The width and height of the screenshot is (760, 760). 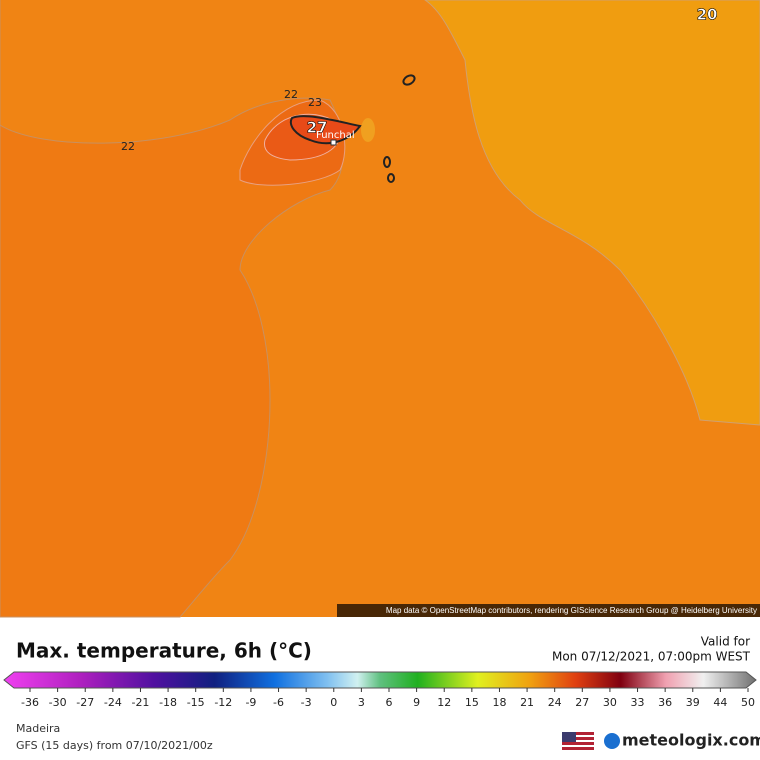 What do you see at coordinates (315, 102) in the screenshot?
I see `contour-label: 23` at bounding box center [315, 102].